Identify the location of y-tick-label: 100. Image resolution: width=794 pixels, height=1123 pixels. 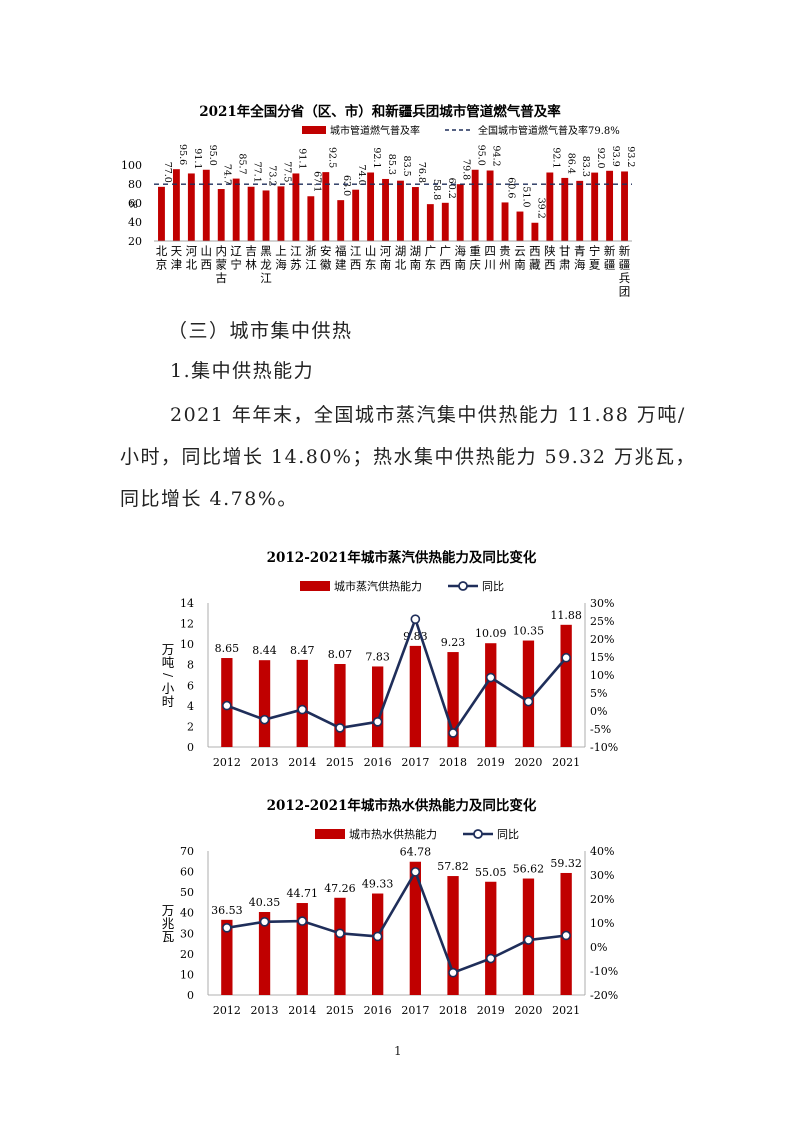
(131, 165).